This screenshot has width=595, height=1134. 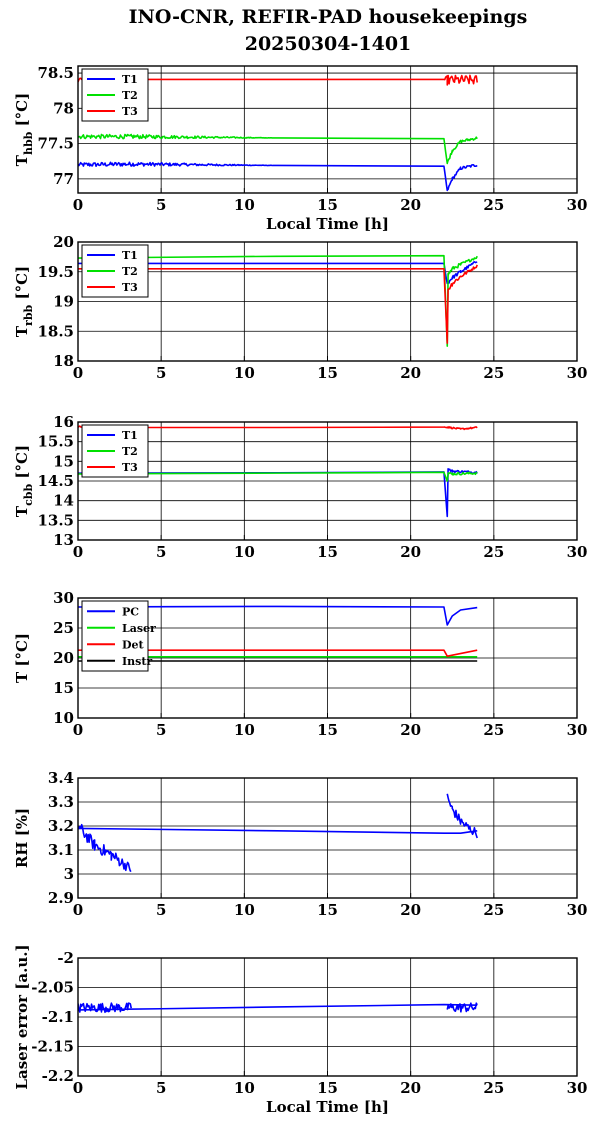 I want to click on y-axis-label: Trbb [°C], so click(x=24, y=301).